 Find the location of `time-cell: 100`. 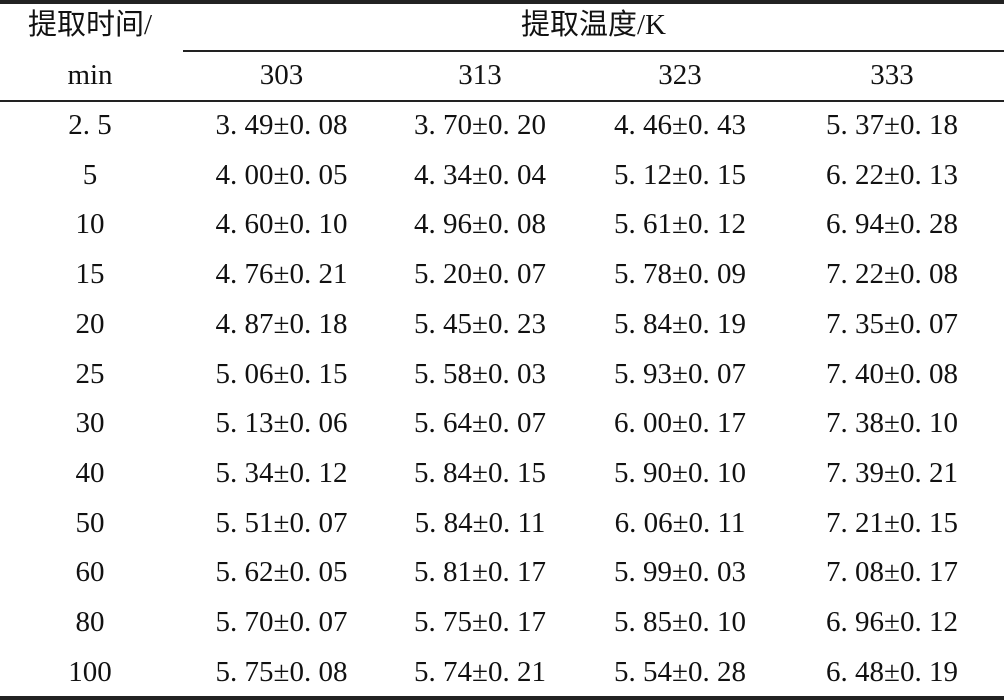

time-cell: 100 is located at coordinates (90, 671).